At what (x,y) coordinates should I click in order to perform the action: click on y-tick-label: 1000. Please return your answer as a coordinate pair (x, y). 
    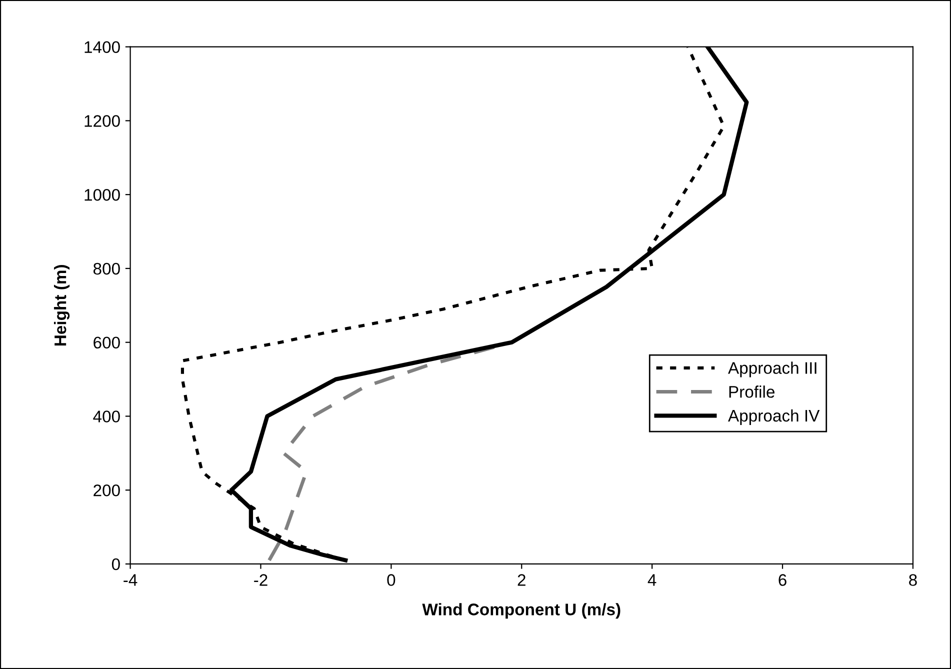
    Looking at the image, I should click on (102, 194).